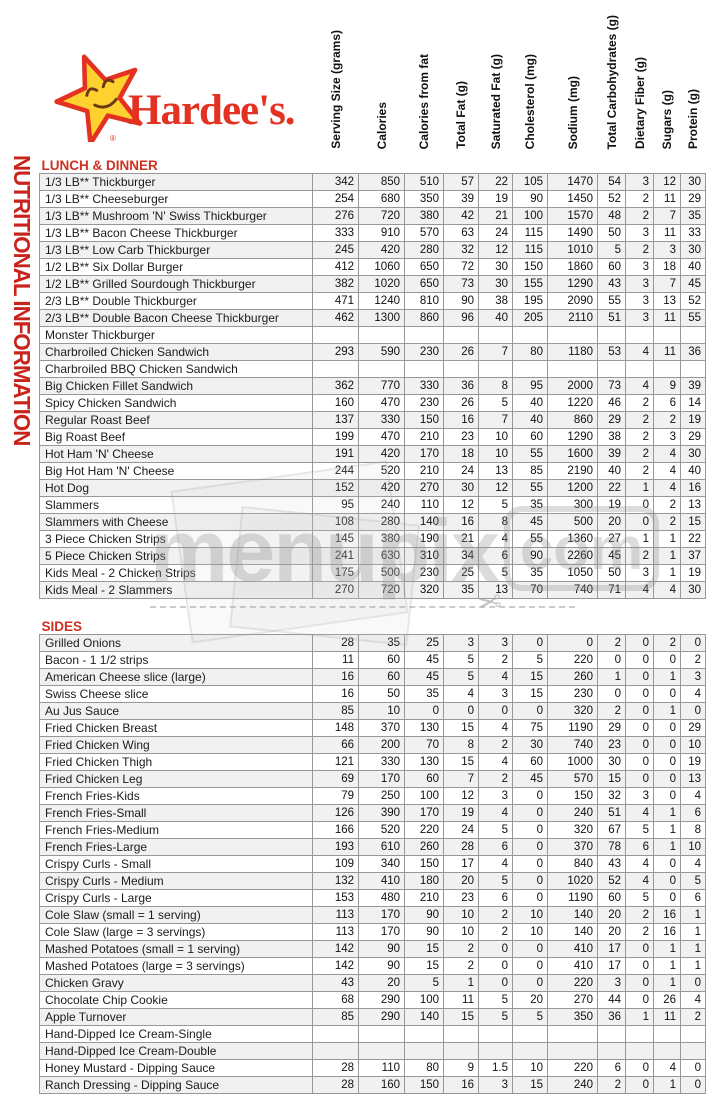 Image resolution: width=717 pixels, height=1104 pixels. Describe the element at coordinates (176, 471) in the screenshot. I see `item-name-cell: Big Hot Ham 'N' Cheese` at that location.